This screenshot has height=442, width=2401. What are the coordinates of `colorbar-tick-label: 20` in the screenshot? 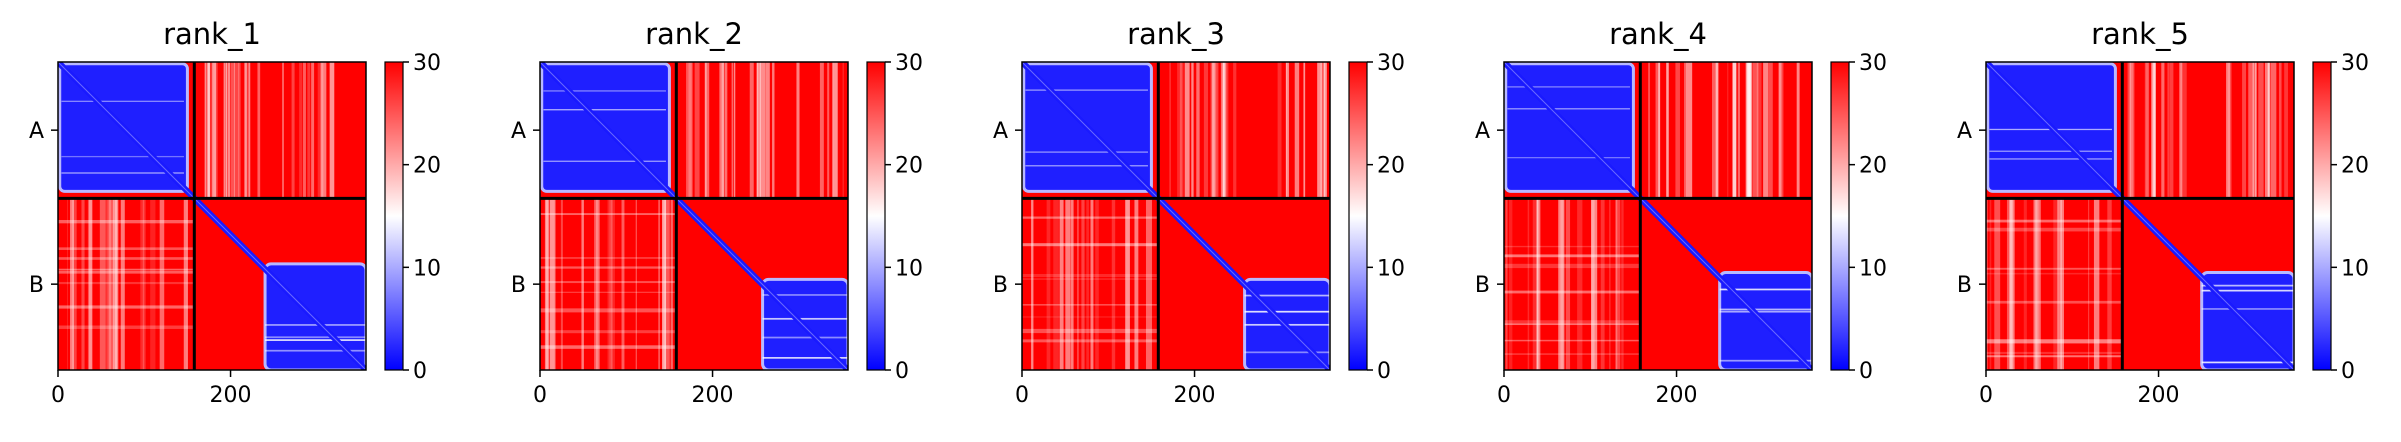 It's located at (427, 166).